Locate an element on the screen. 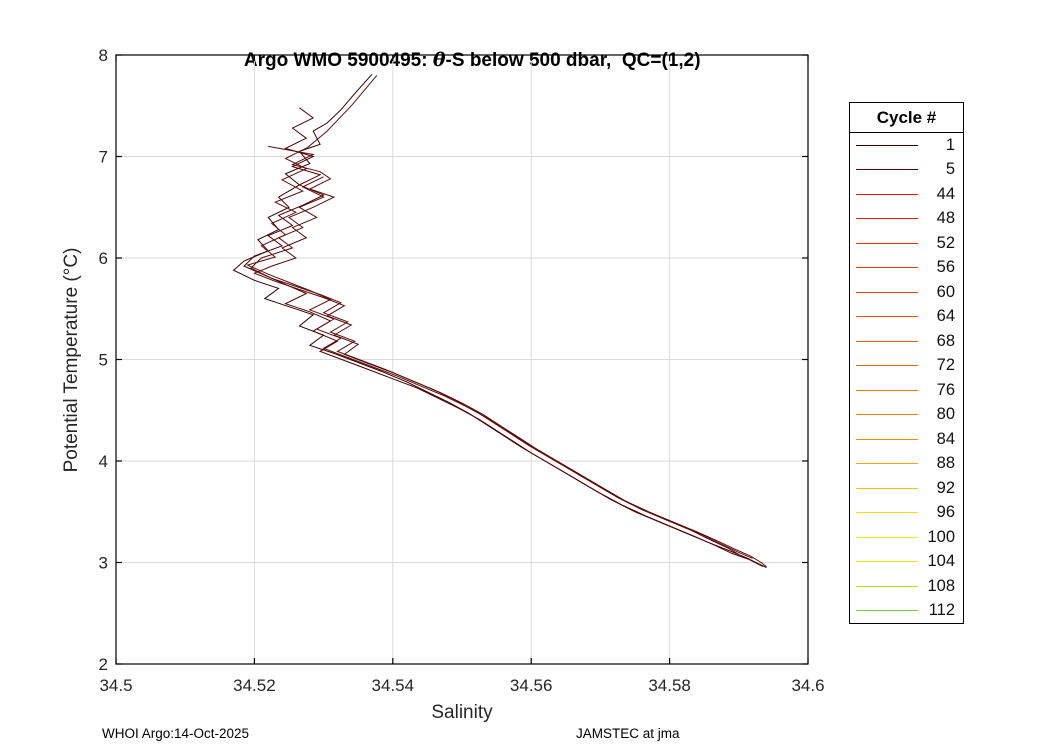  legend-entry-label: 72 is located at coordinates (945, 365).